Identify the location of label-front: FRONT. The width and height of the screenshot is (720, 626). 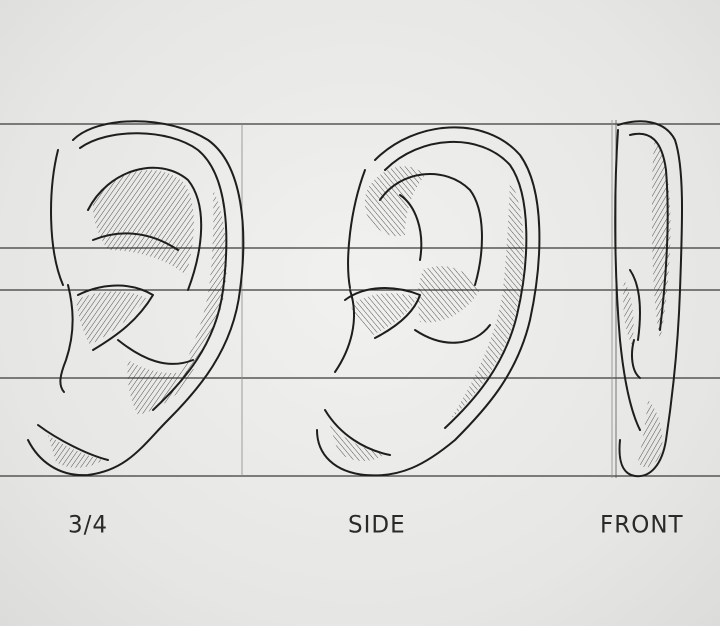
(642, 525).